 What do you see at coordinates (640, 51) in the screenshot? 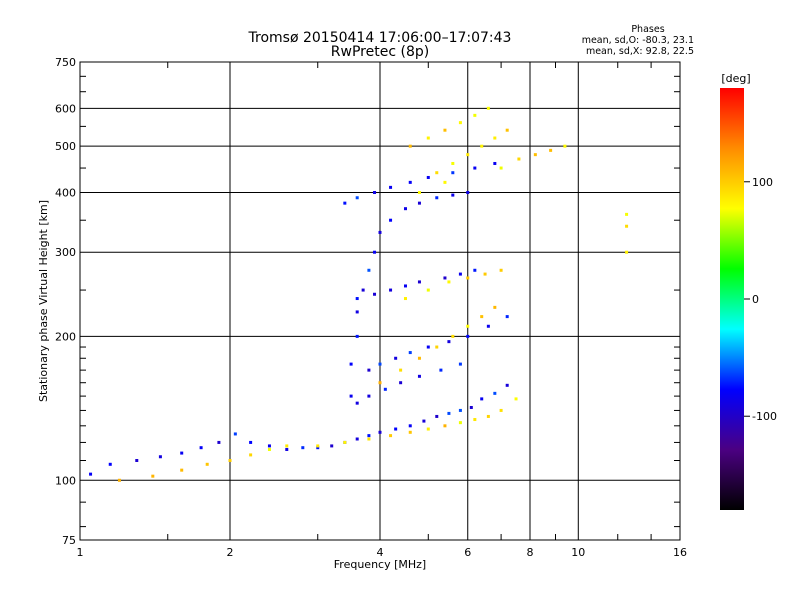
I see `phase-stats-x: mean, sd,X: 92.8, 22.5` at bounding box center [640, 51].